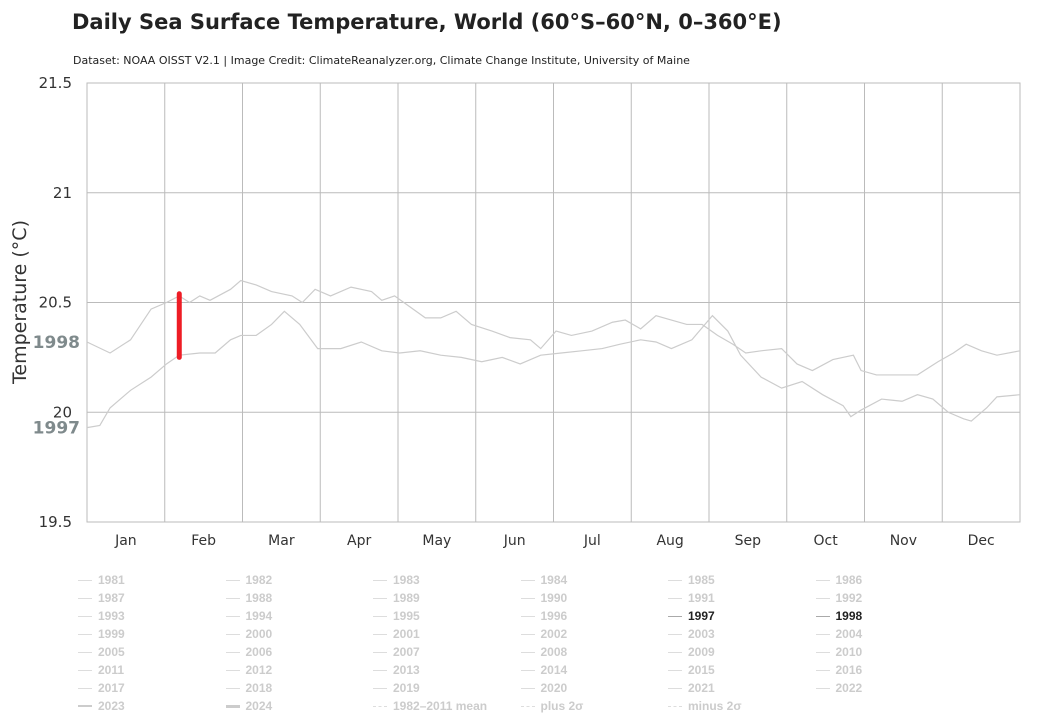  I want to click on legend-item: 1981, so click(152, 580).